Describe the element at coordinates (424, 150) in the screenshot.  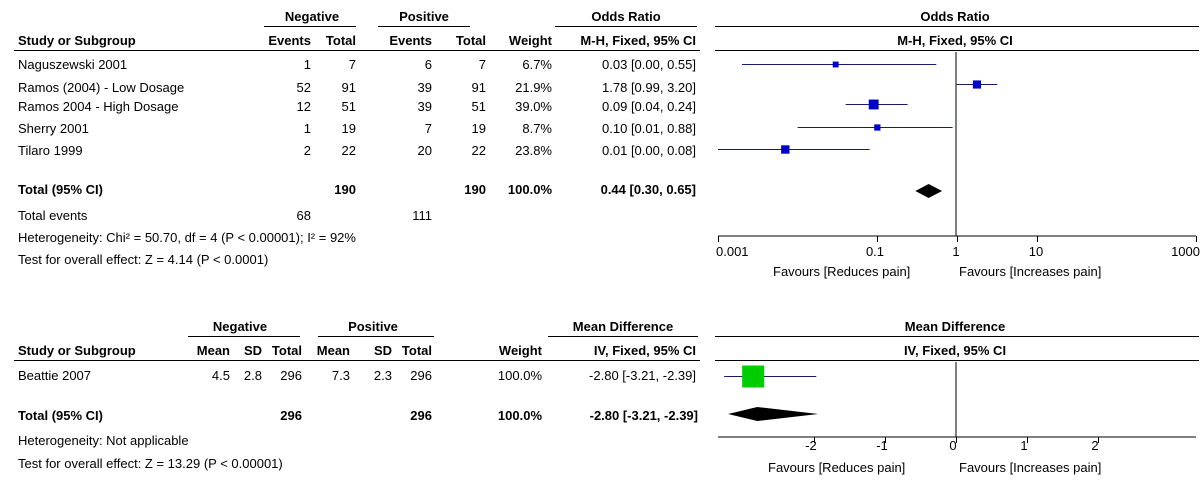
I see `pos-events: 20` at that location.